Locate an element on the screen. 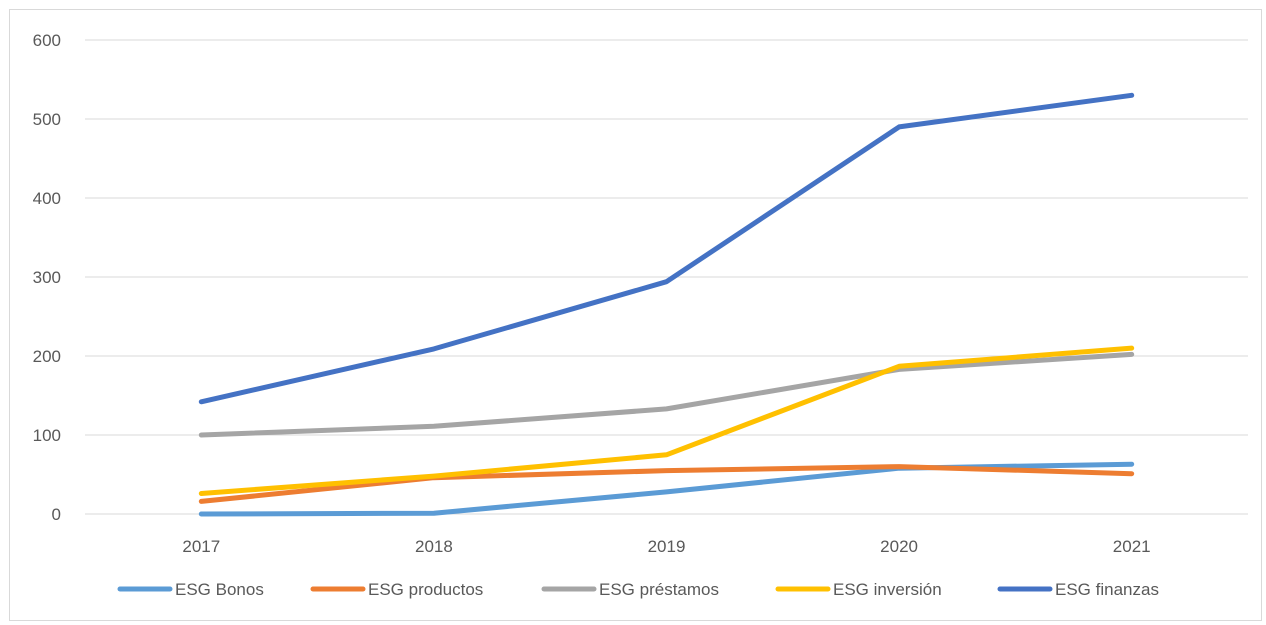  y-tick-label: 200 is located at coordinates (47, 356).